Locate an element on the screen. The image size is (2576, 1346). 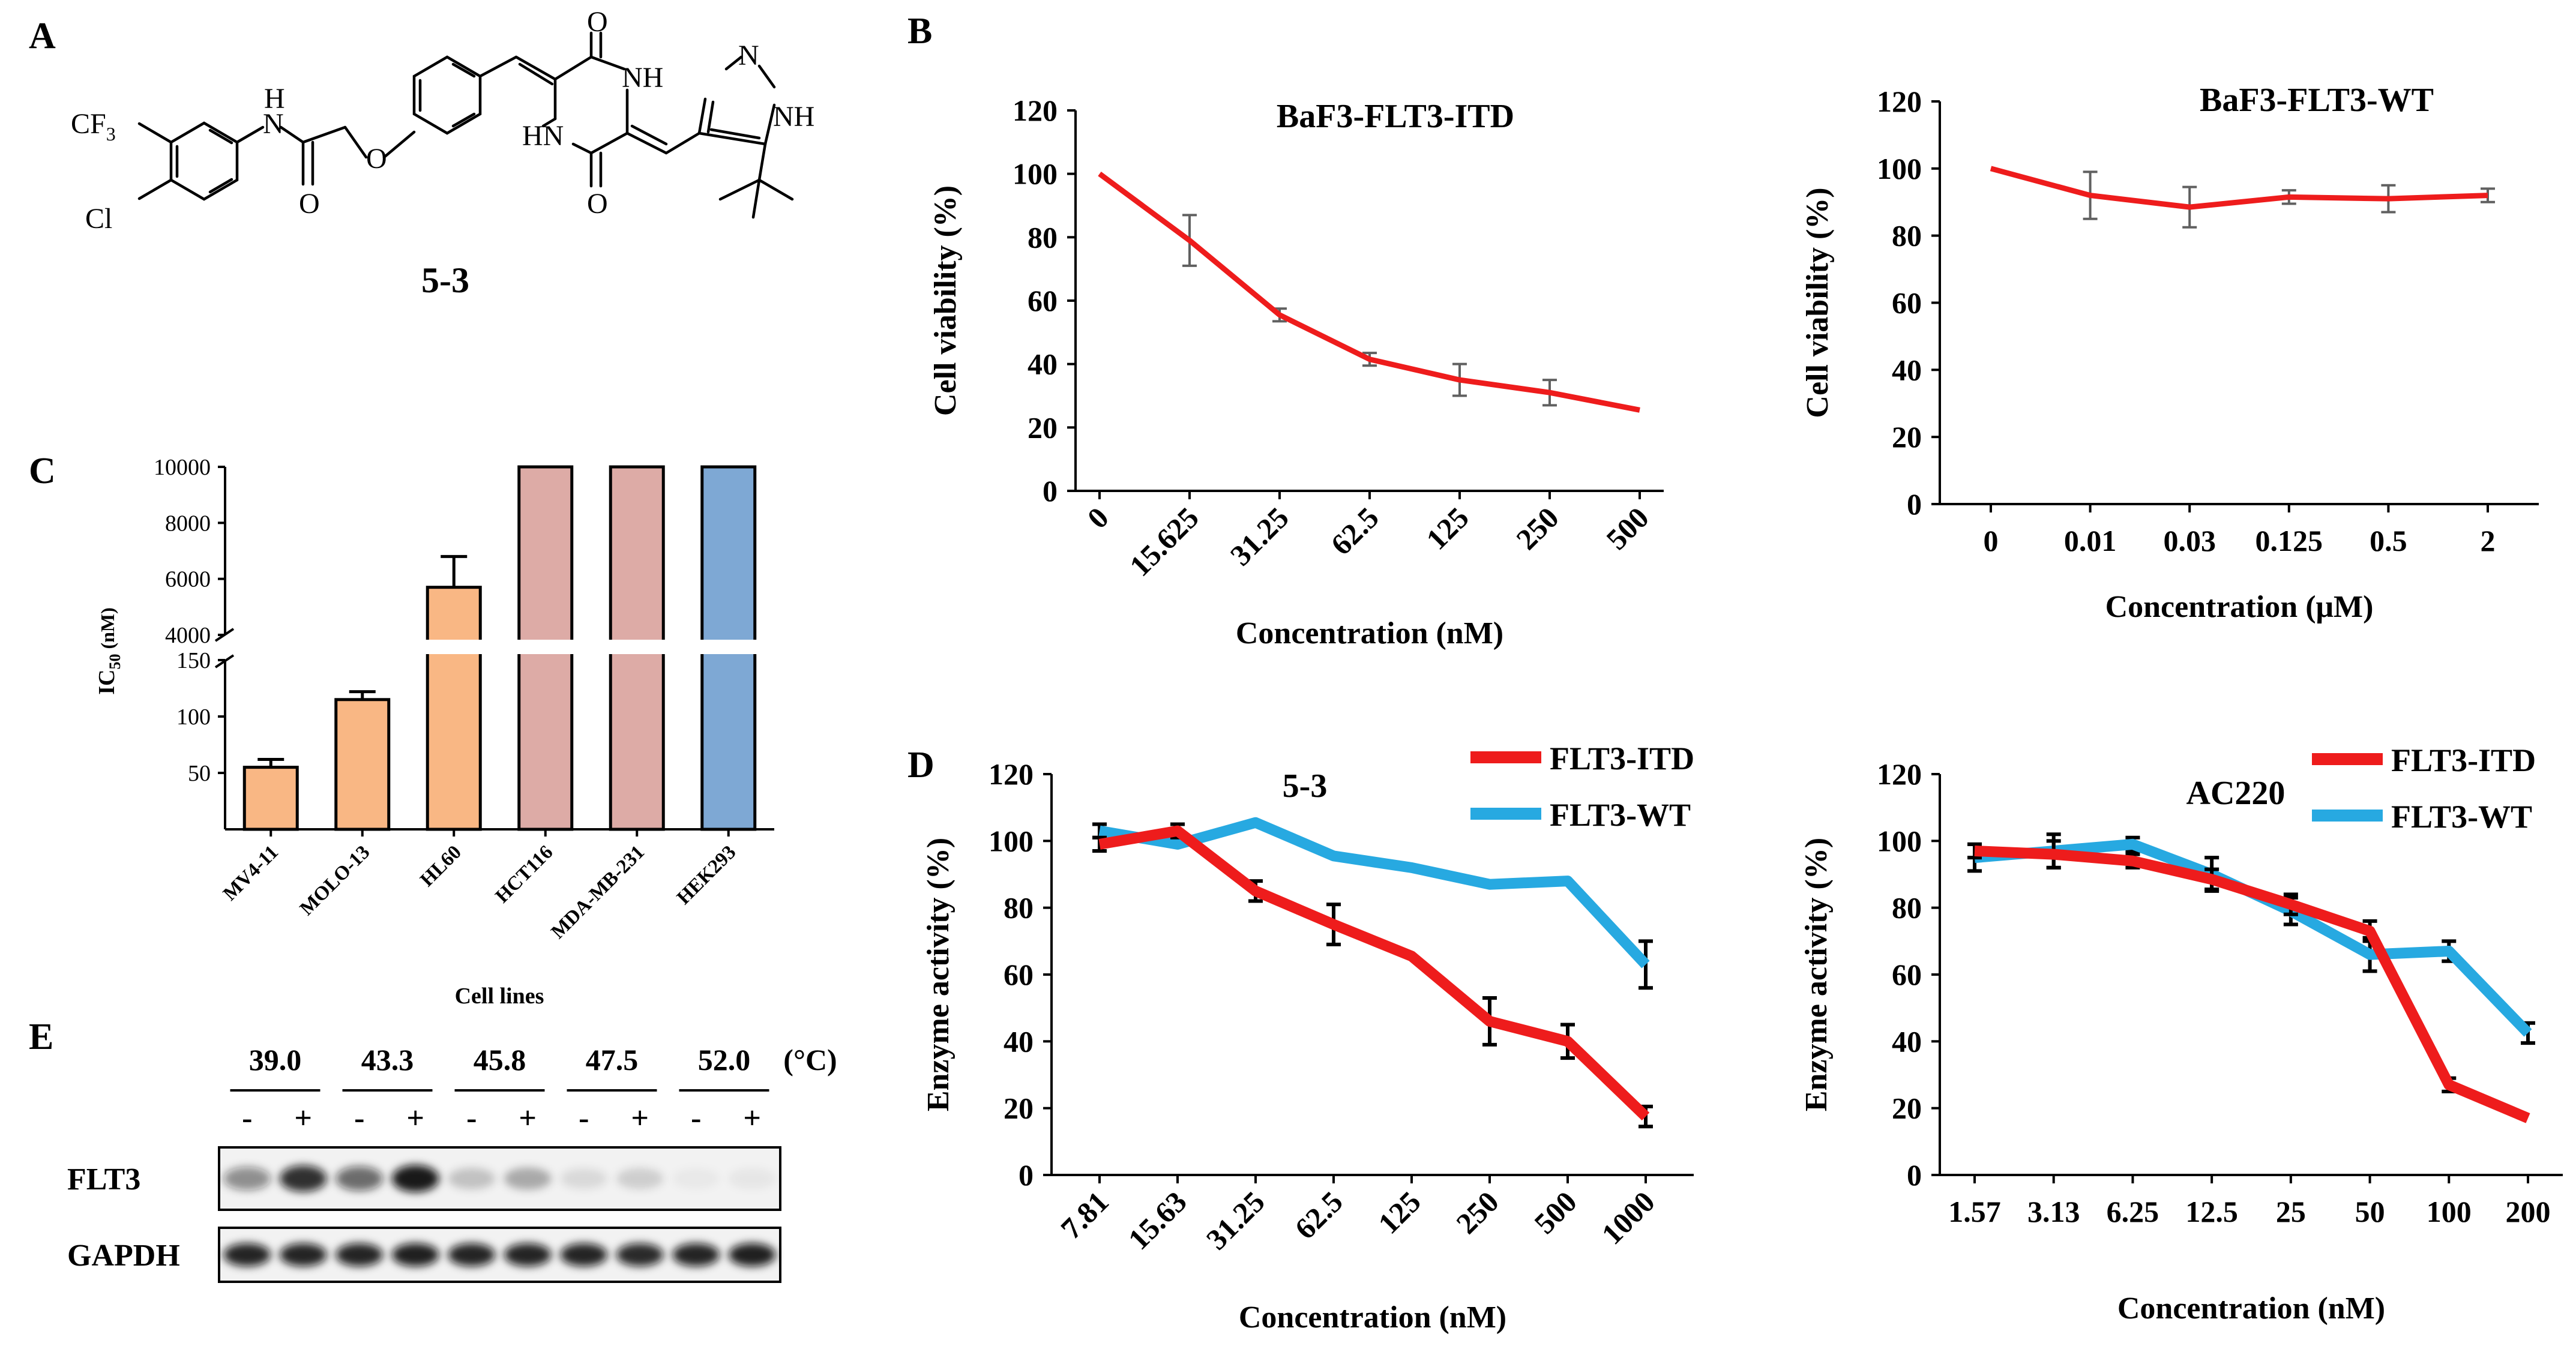
y-tick-label: 150 is located at coordinates (193, 660).